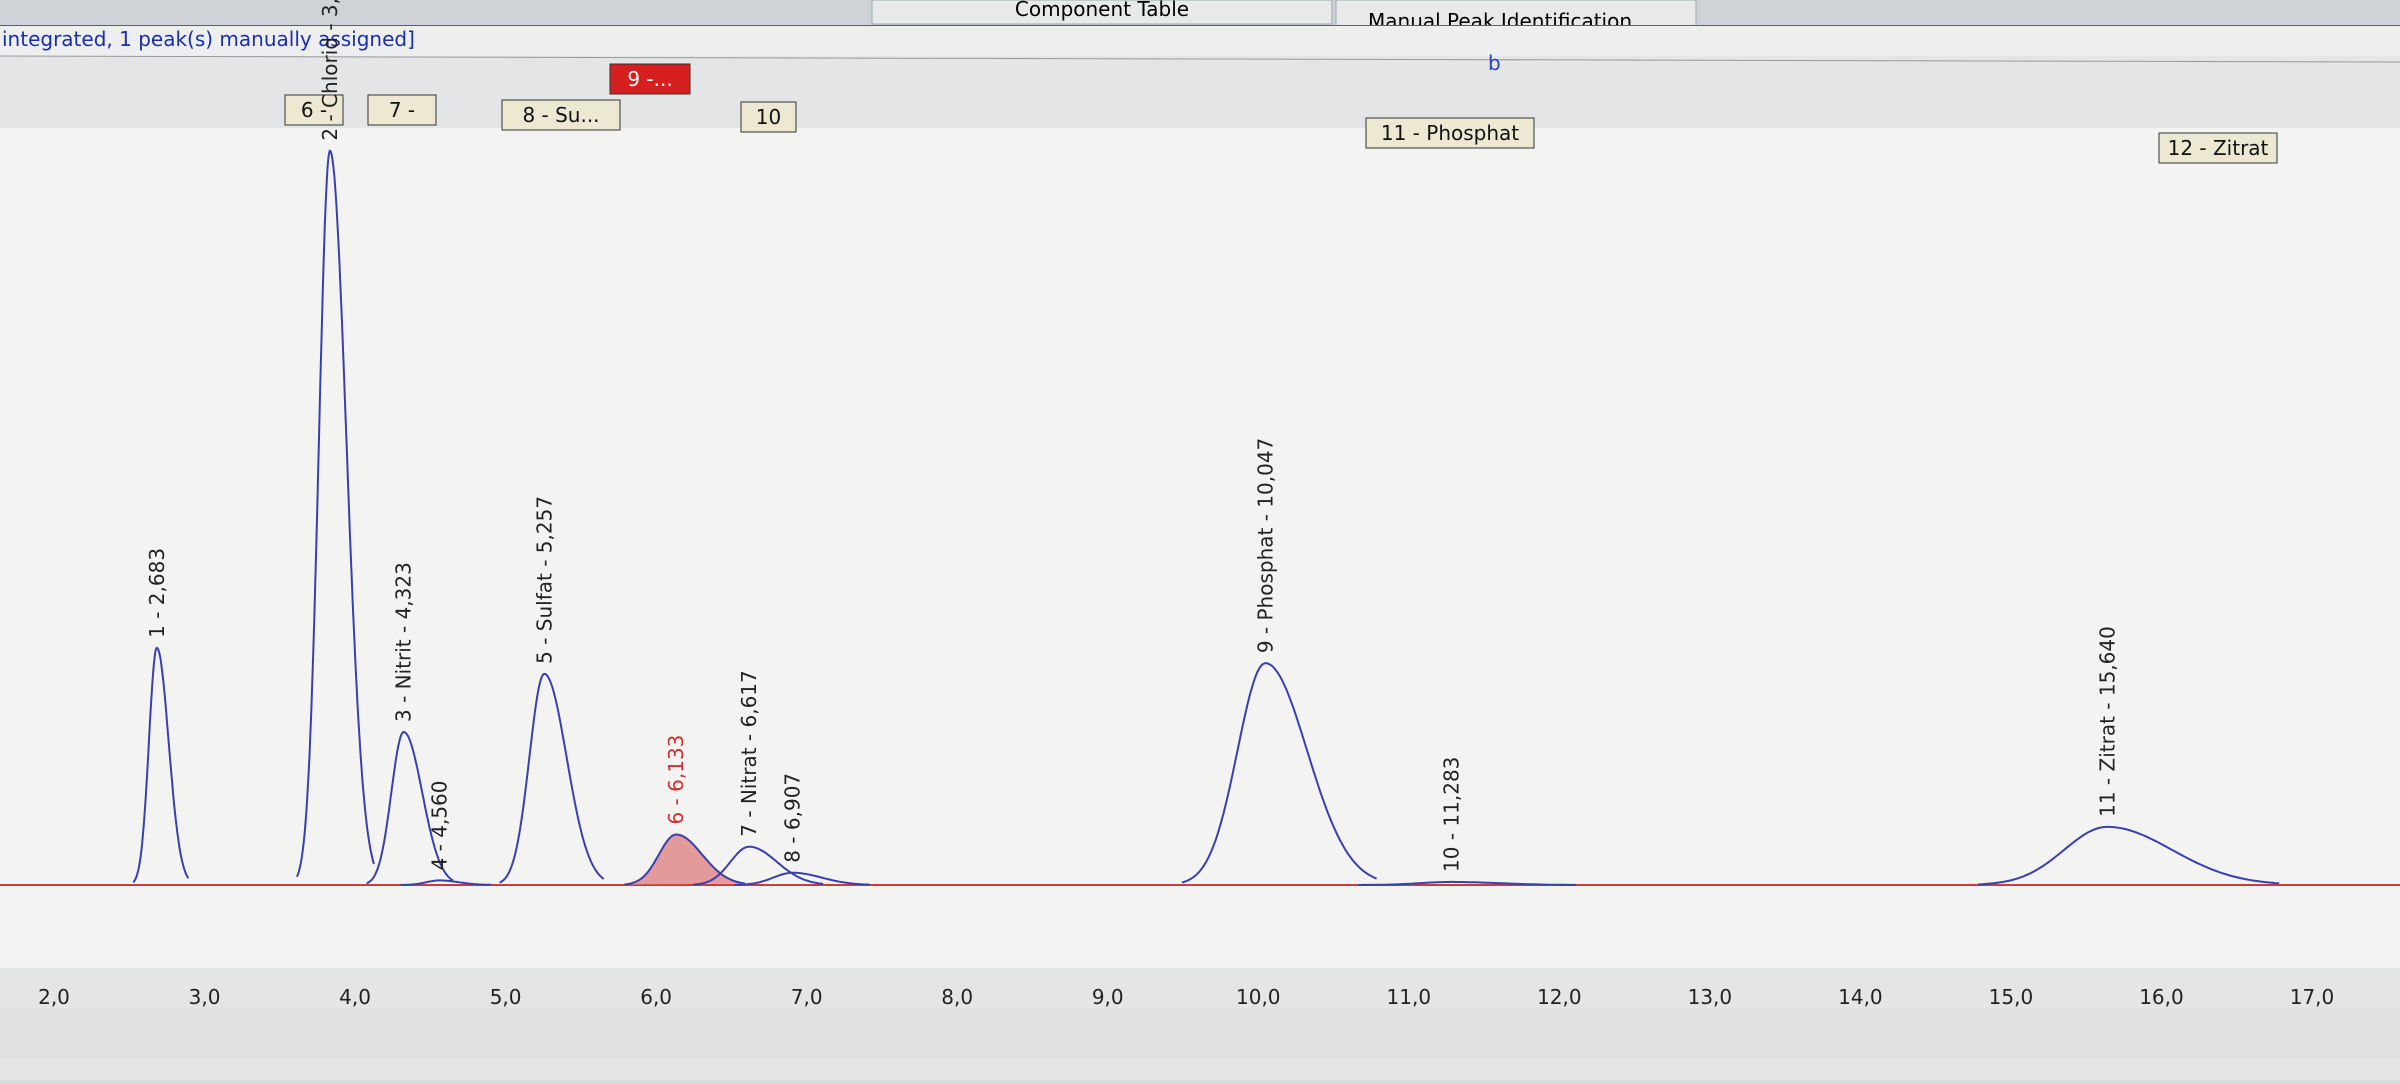 The image size is (2400, 1084). What do you see at coordinates (54, 997) in the screenshot?
I see `x-tick-label: 2,0` at bounding box center [54, 997].